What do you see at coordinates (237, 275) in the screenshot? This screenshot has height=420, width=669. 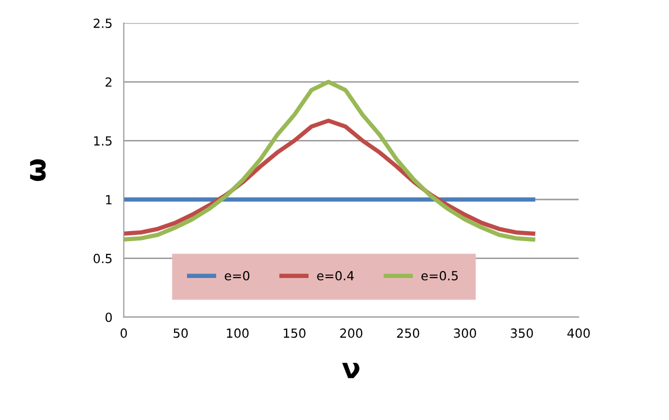 I see `legend-label: e=0` at bounding box center [237, 275].